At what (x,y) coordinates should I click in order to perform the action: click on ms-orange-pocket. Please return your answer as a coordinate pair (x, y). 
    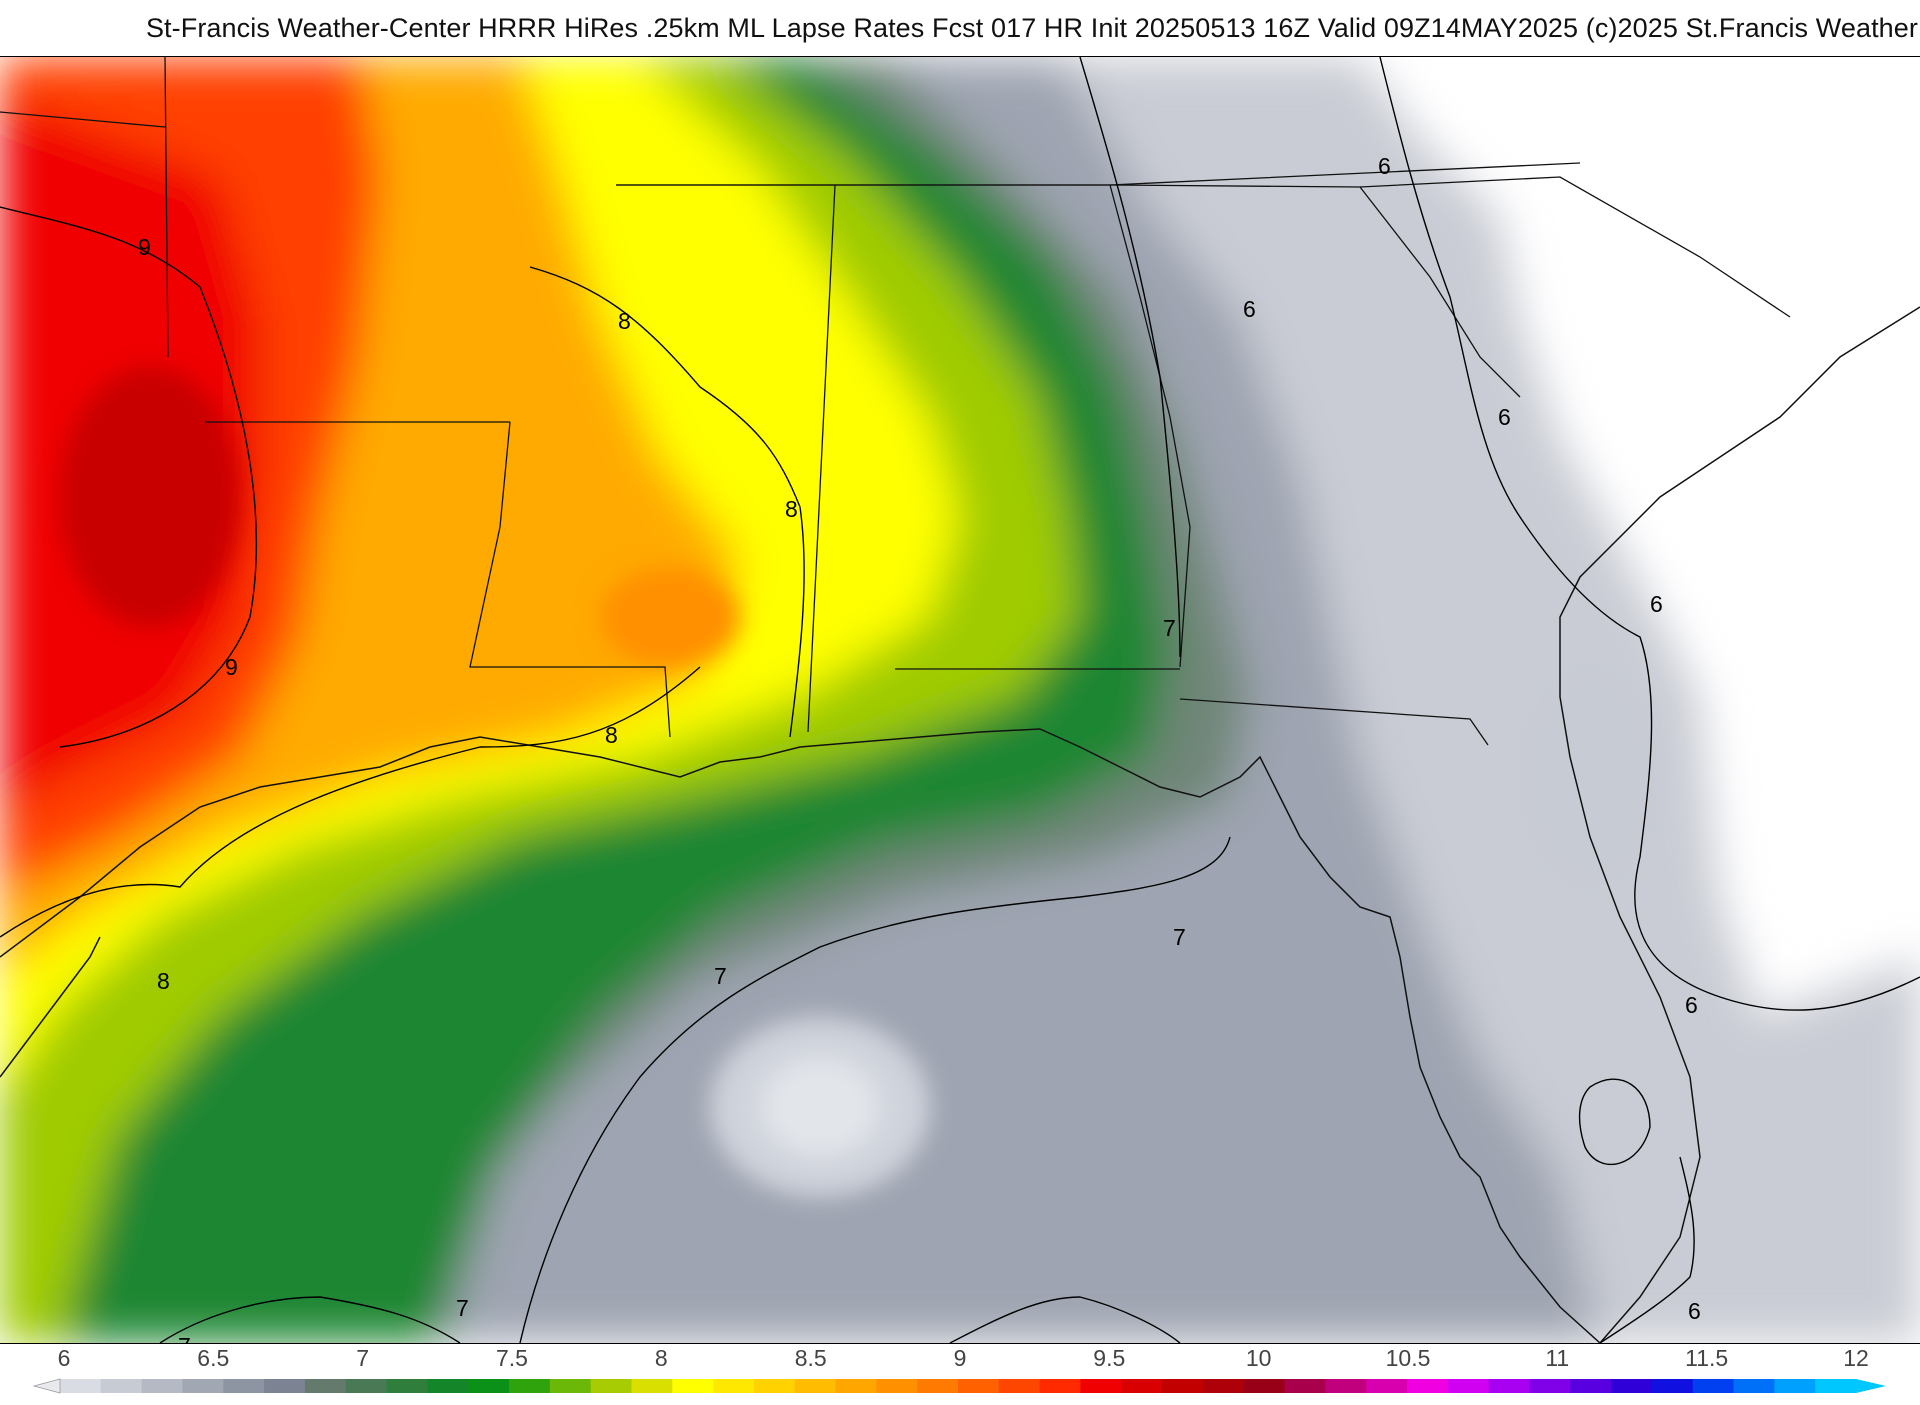
    Looking at the image, I should click on (670, 617).